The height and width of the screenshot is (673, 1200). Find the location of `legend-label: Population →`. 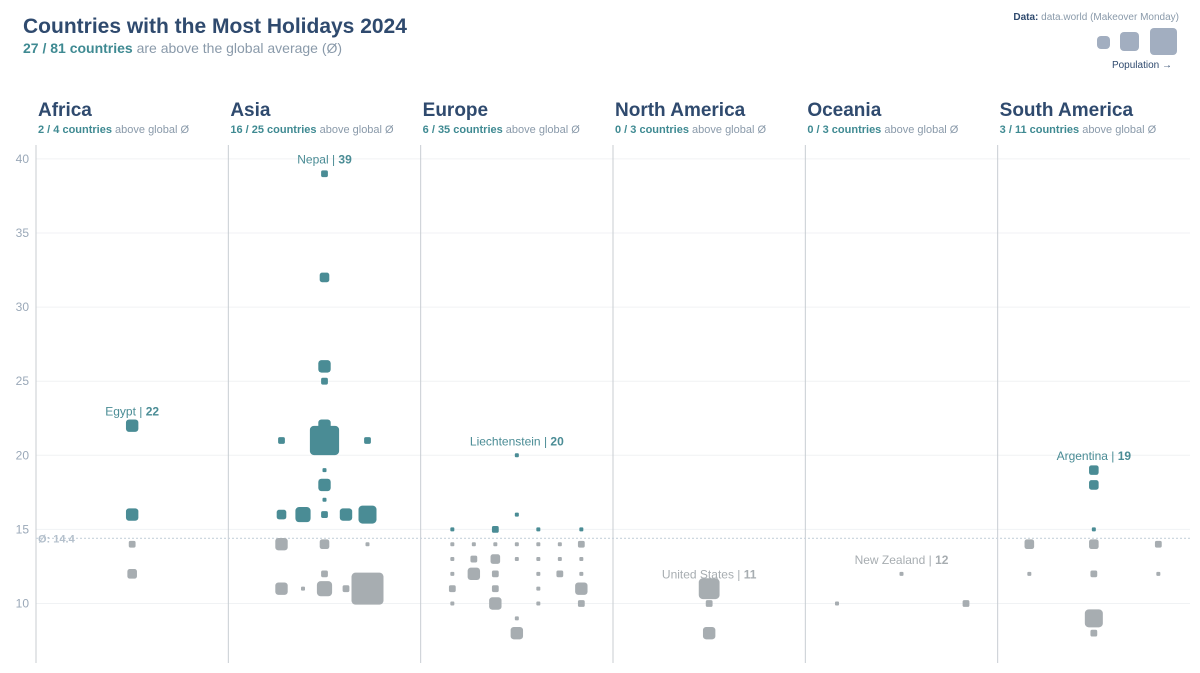

legend-label: Population → is located at coordinates (1141, 65).